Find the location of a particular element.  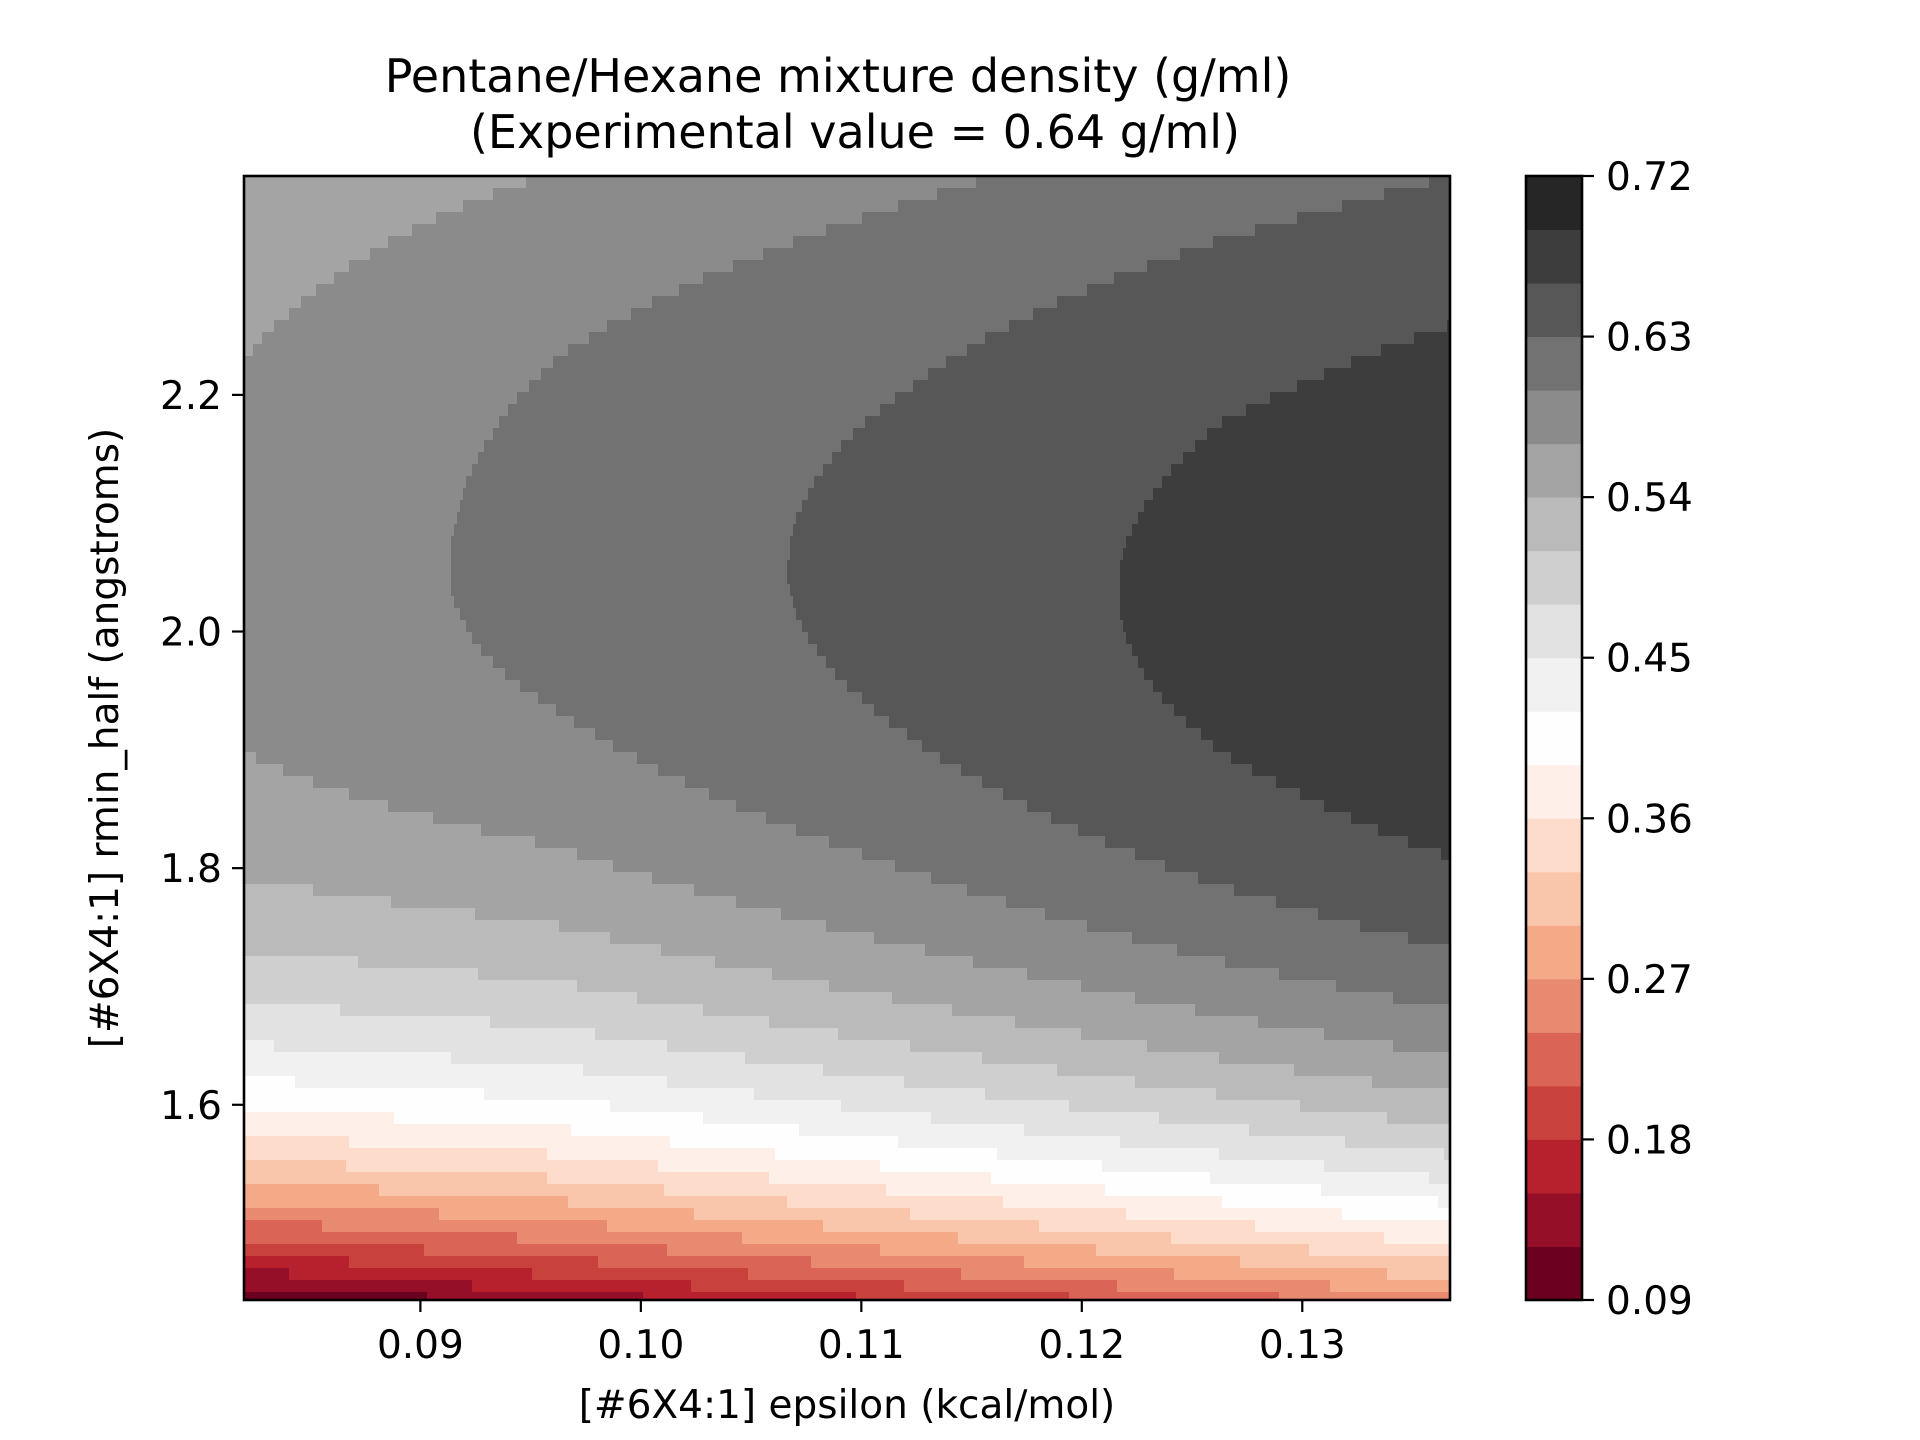

y-tick-label: 2.0 is located at coordinates (191, 633).